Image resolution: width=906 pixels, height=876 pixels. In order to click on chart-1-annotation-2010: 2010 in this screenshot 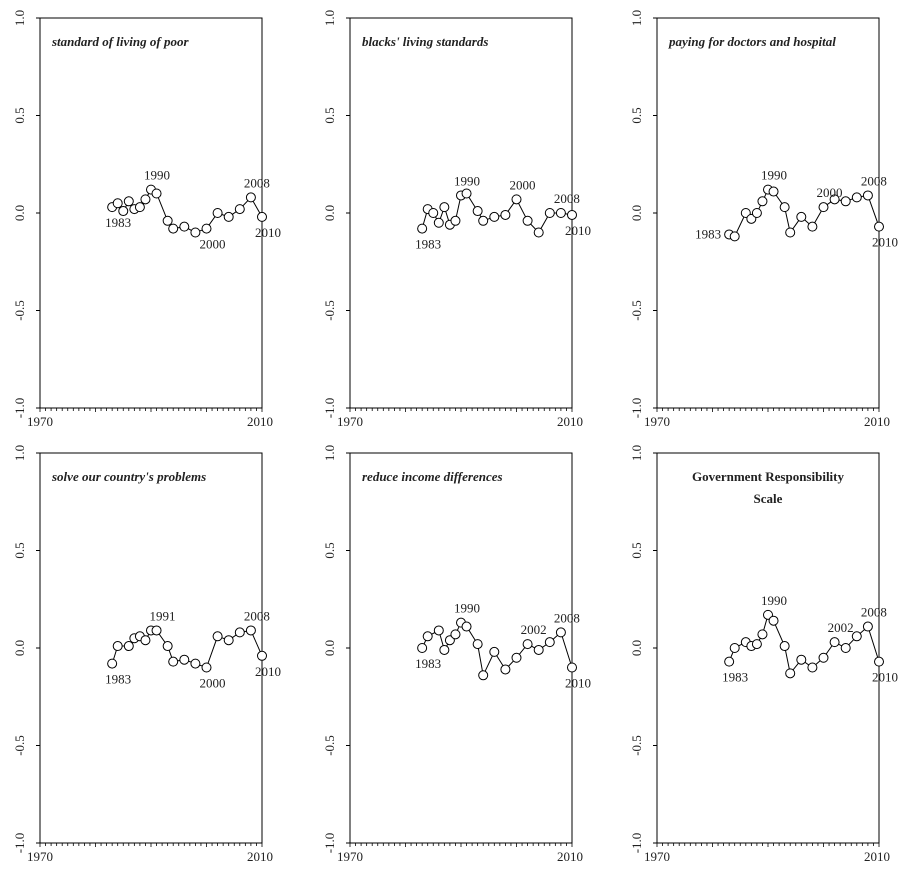, I will do `click(268, 232)`.